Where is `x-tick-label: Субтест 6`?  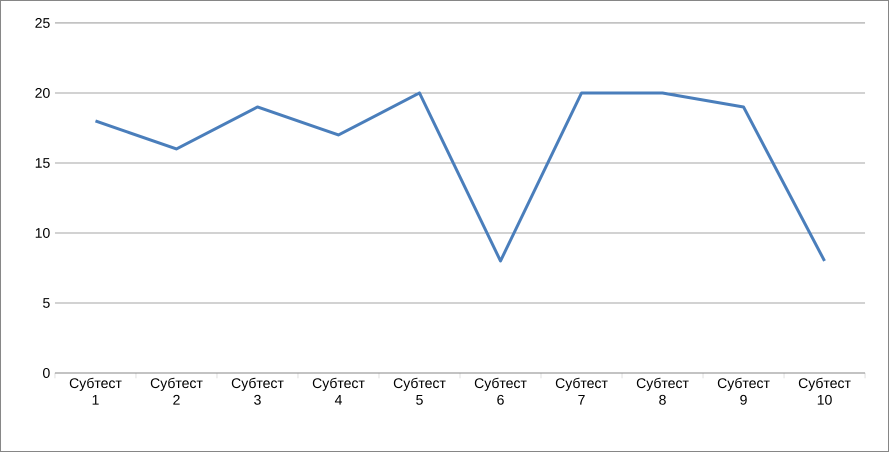 x-tick-label: Субтест 6 is located at coordinates (500, 391).